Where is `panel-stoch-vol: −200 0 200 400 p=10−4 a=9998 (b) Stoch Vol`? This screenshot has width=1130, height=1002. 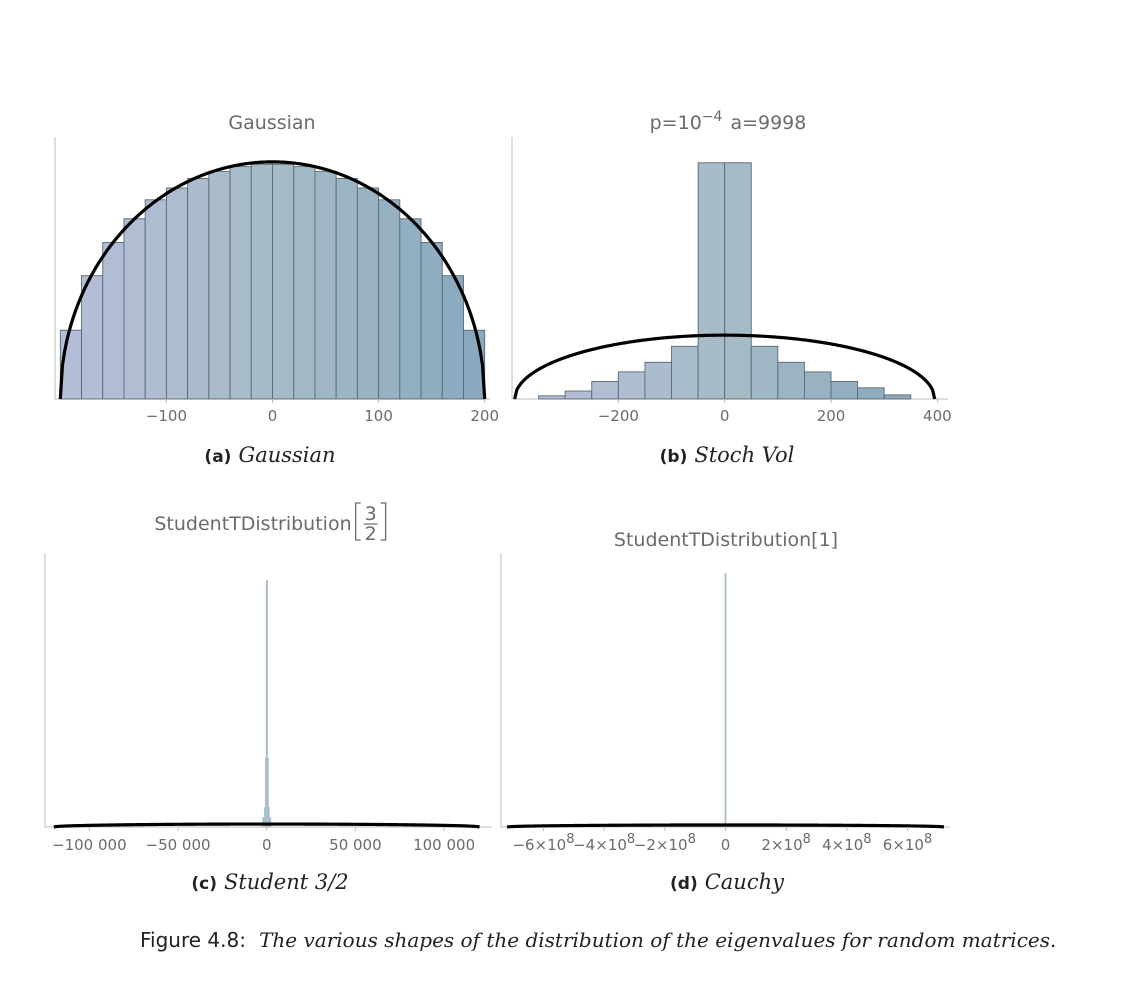 panel-stoch-vol: −200 0 200 400 p=10−4 a=9998 (b) Stoch Vol is located at coordinates (731, 288).